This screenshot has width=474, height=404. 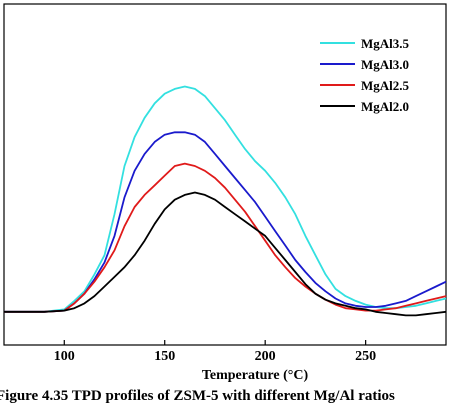 What do you see at coordinates (265, 356) in the screenshot?
I see `x-tick-label: 200` at bounding box center [265, 356].